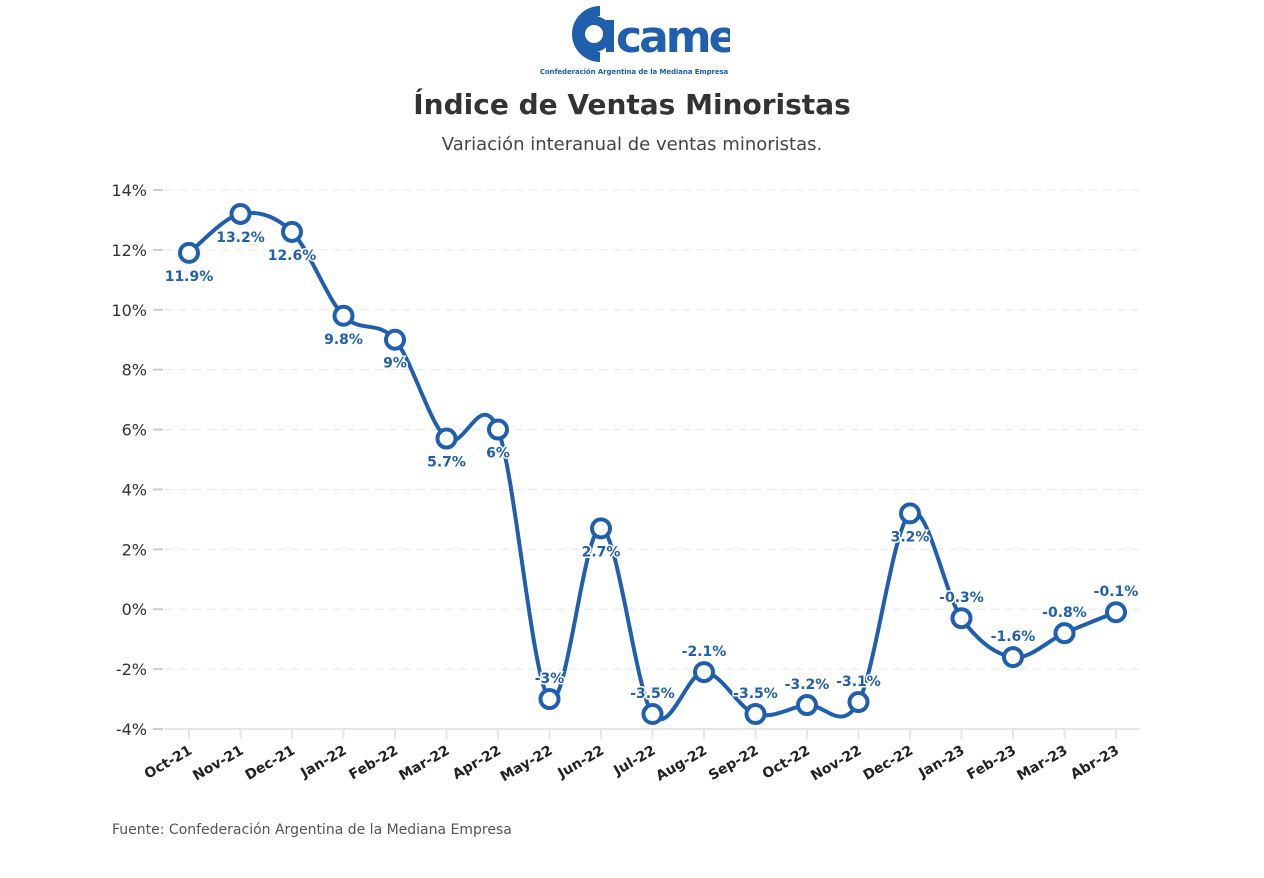  What do you see at coordinates (681, 764) in the screenshot?
I see `x-tick-label: Aug-22` at bounding box center [681, 764].